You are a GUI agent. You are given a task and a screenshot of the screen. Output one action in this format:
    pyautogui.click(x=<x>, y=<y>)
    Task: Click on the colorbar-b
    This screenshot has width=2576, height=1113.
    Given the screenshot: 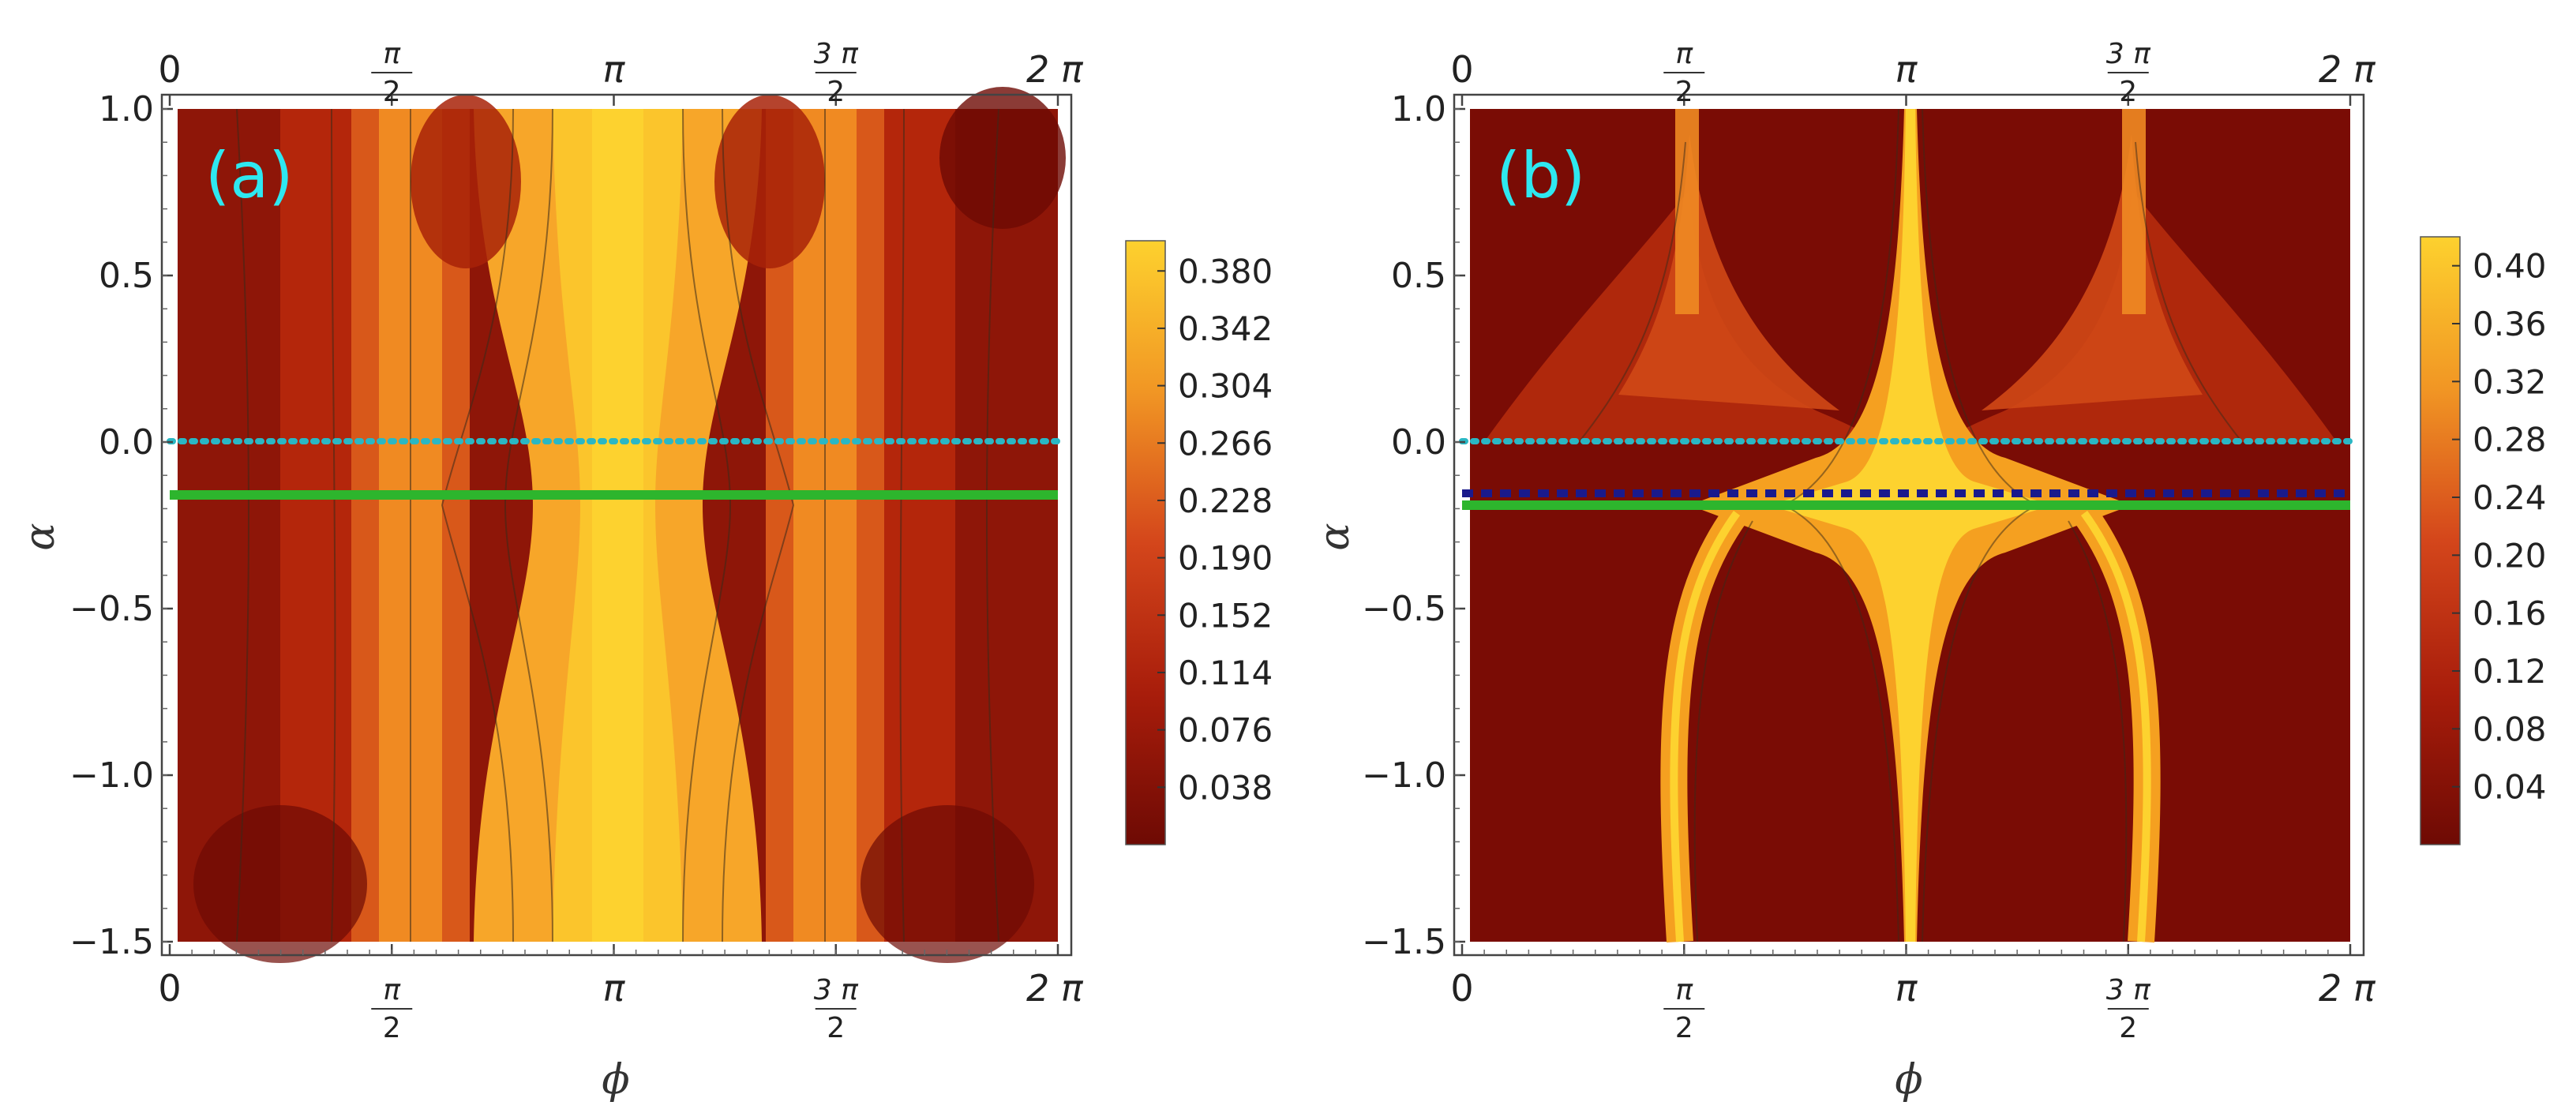 What is the action you would take?
    pyautogui.click(x=2440, y=541)
    